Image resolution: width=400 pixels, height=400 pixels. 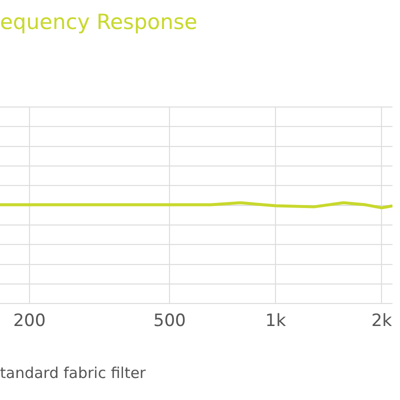 What do you see at coordinates (99, 22) in the screenshot?
I see `chart-title: equency Response` at bounding box center [99, 22].